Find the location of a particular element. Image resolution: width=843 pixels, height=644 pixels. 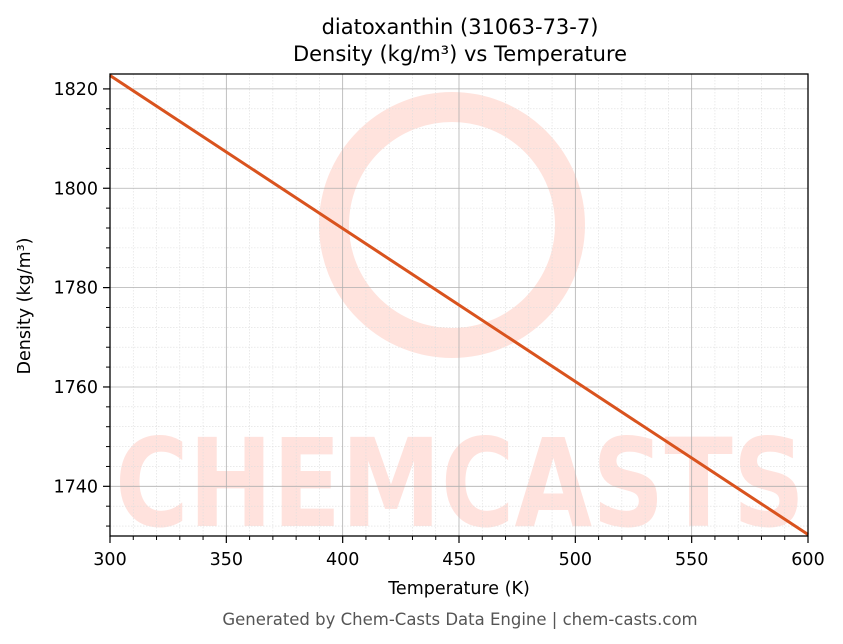

chart-subtitle: Density (kg/m³) vs Temperature is located at coordinates (460, 54).